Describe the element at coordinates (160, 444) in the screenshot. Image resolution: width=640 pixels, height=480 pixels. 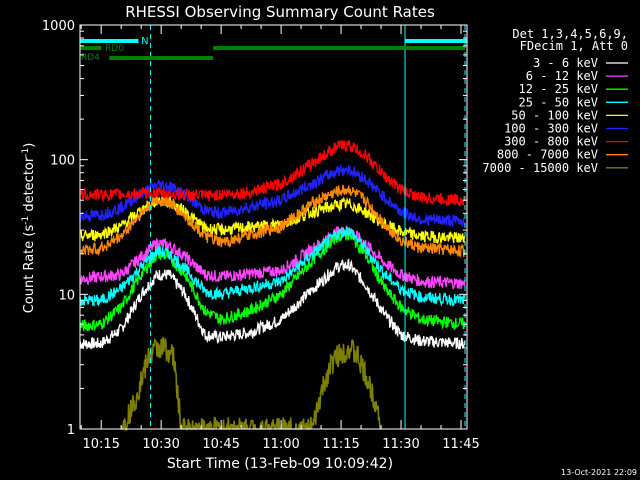
I see `x-tick-label: 10:30` at that location.